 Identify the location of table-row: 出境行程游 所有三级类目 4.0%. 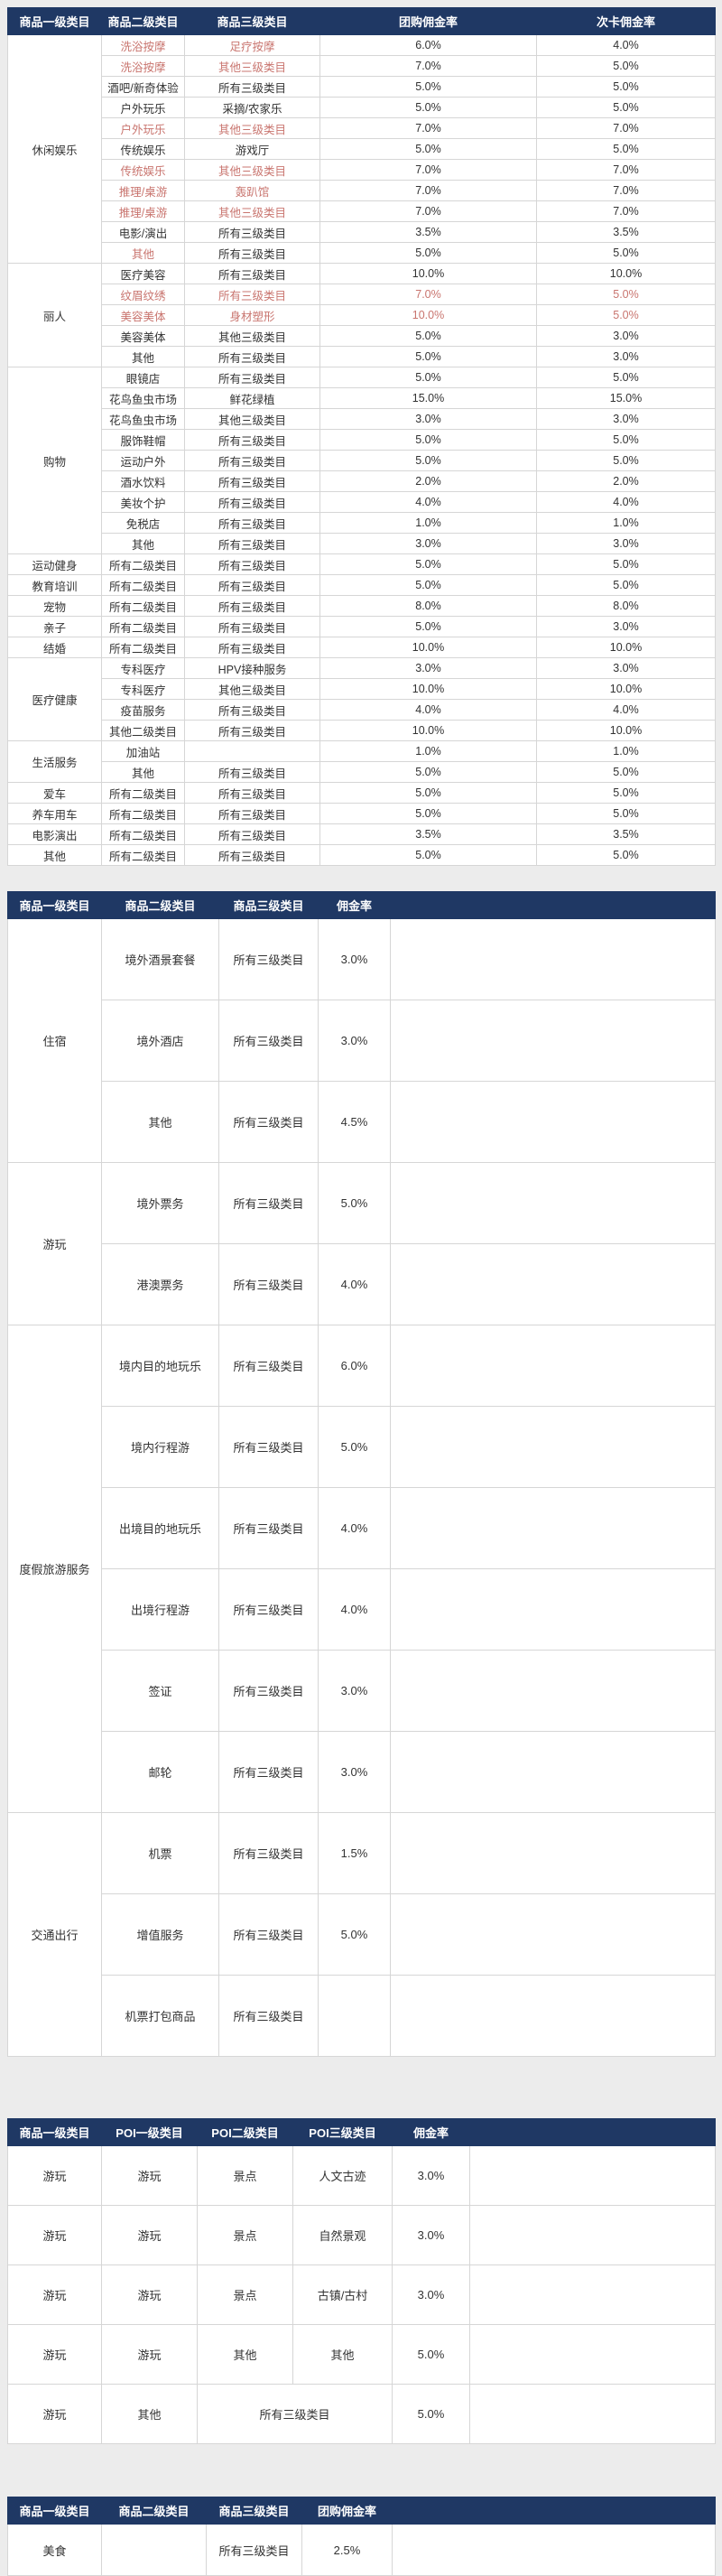
(362, 1609).